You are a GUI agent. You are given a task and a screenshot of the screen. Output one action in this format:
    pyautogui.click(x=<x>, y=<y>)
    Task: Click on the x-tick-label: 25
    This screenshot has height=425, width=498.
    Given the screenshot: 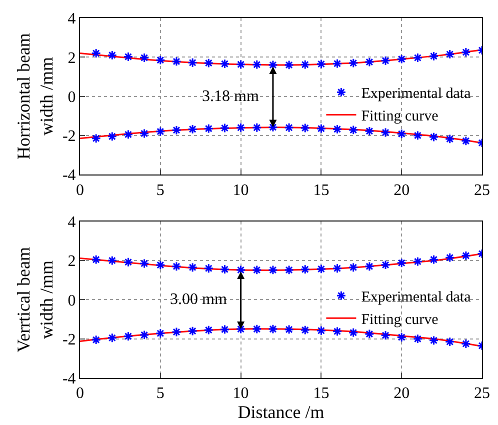 What is the action you would take?
    pyautogui.click(x=482, y=190)
    